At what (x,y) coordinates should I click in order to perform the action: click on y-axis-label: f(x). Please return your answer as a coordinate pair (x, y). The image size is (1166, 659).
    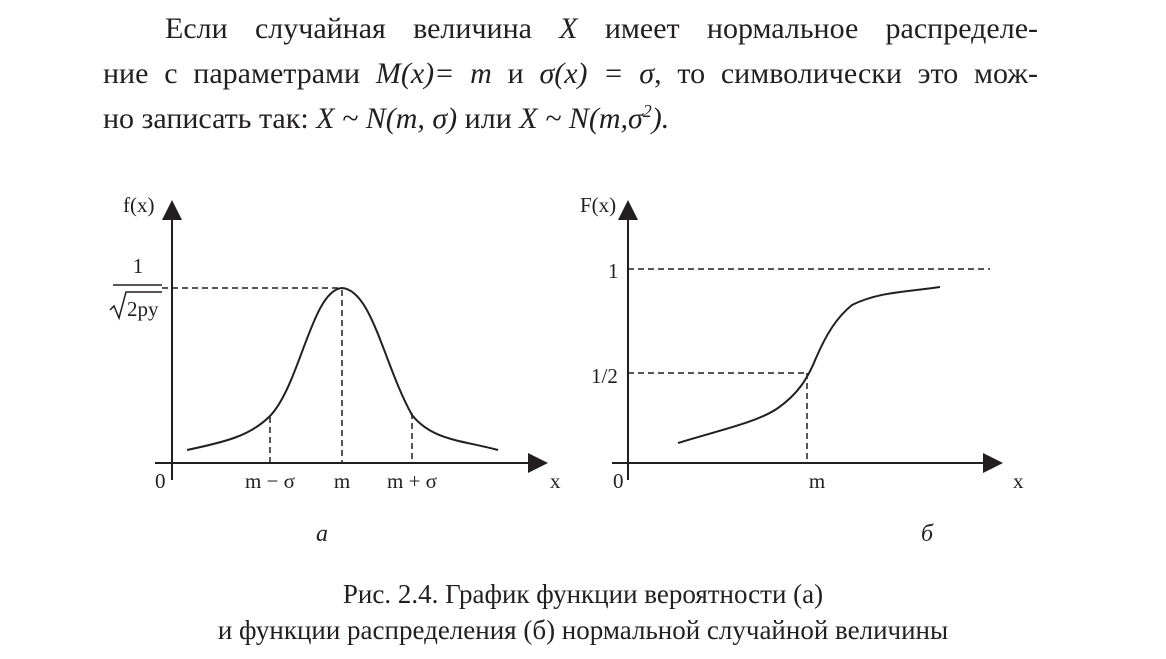
    Looking at the image, I should click on (138, 205).